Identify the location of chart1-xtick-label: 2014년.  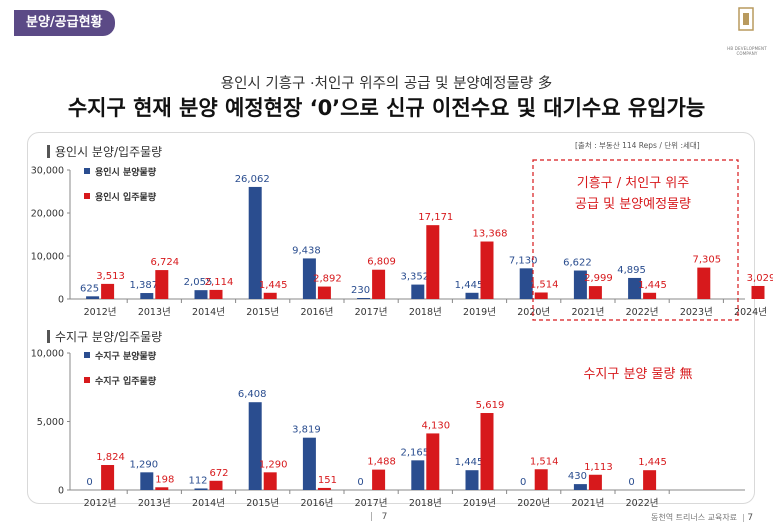
(208, 312).